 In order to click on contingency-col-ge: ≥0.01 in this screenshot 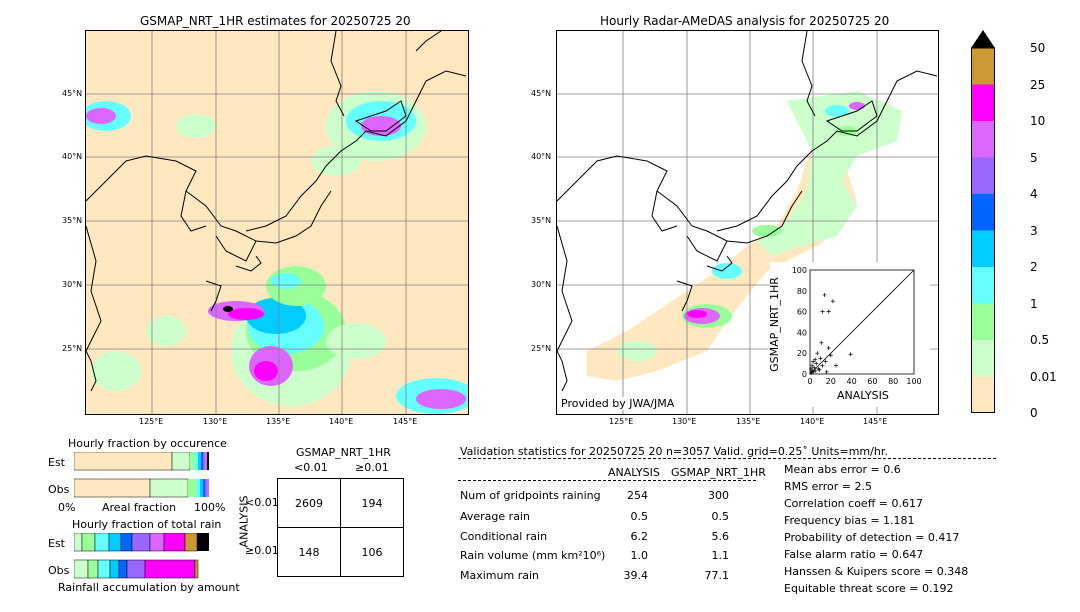, I will do `click(372, 467)`.